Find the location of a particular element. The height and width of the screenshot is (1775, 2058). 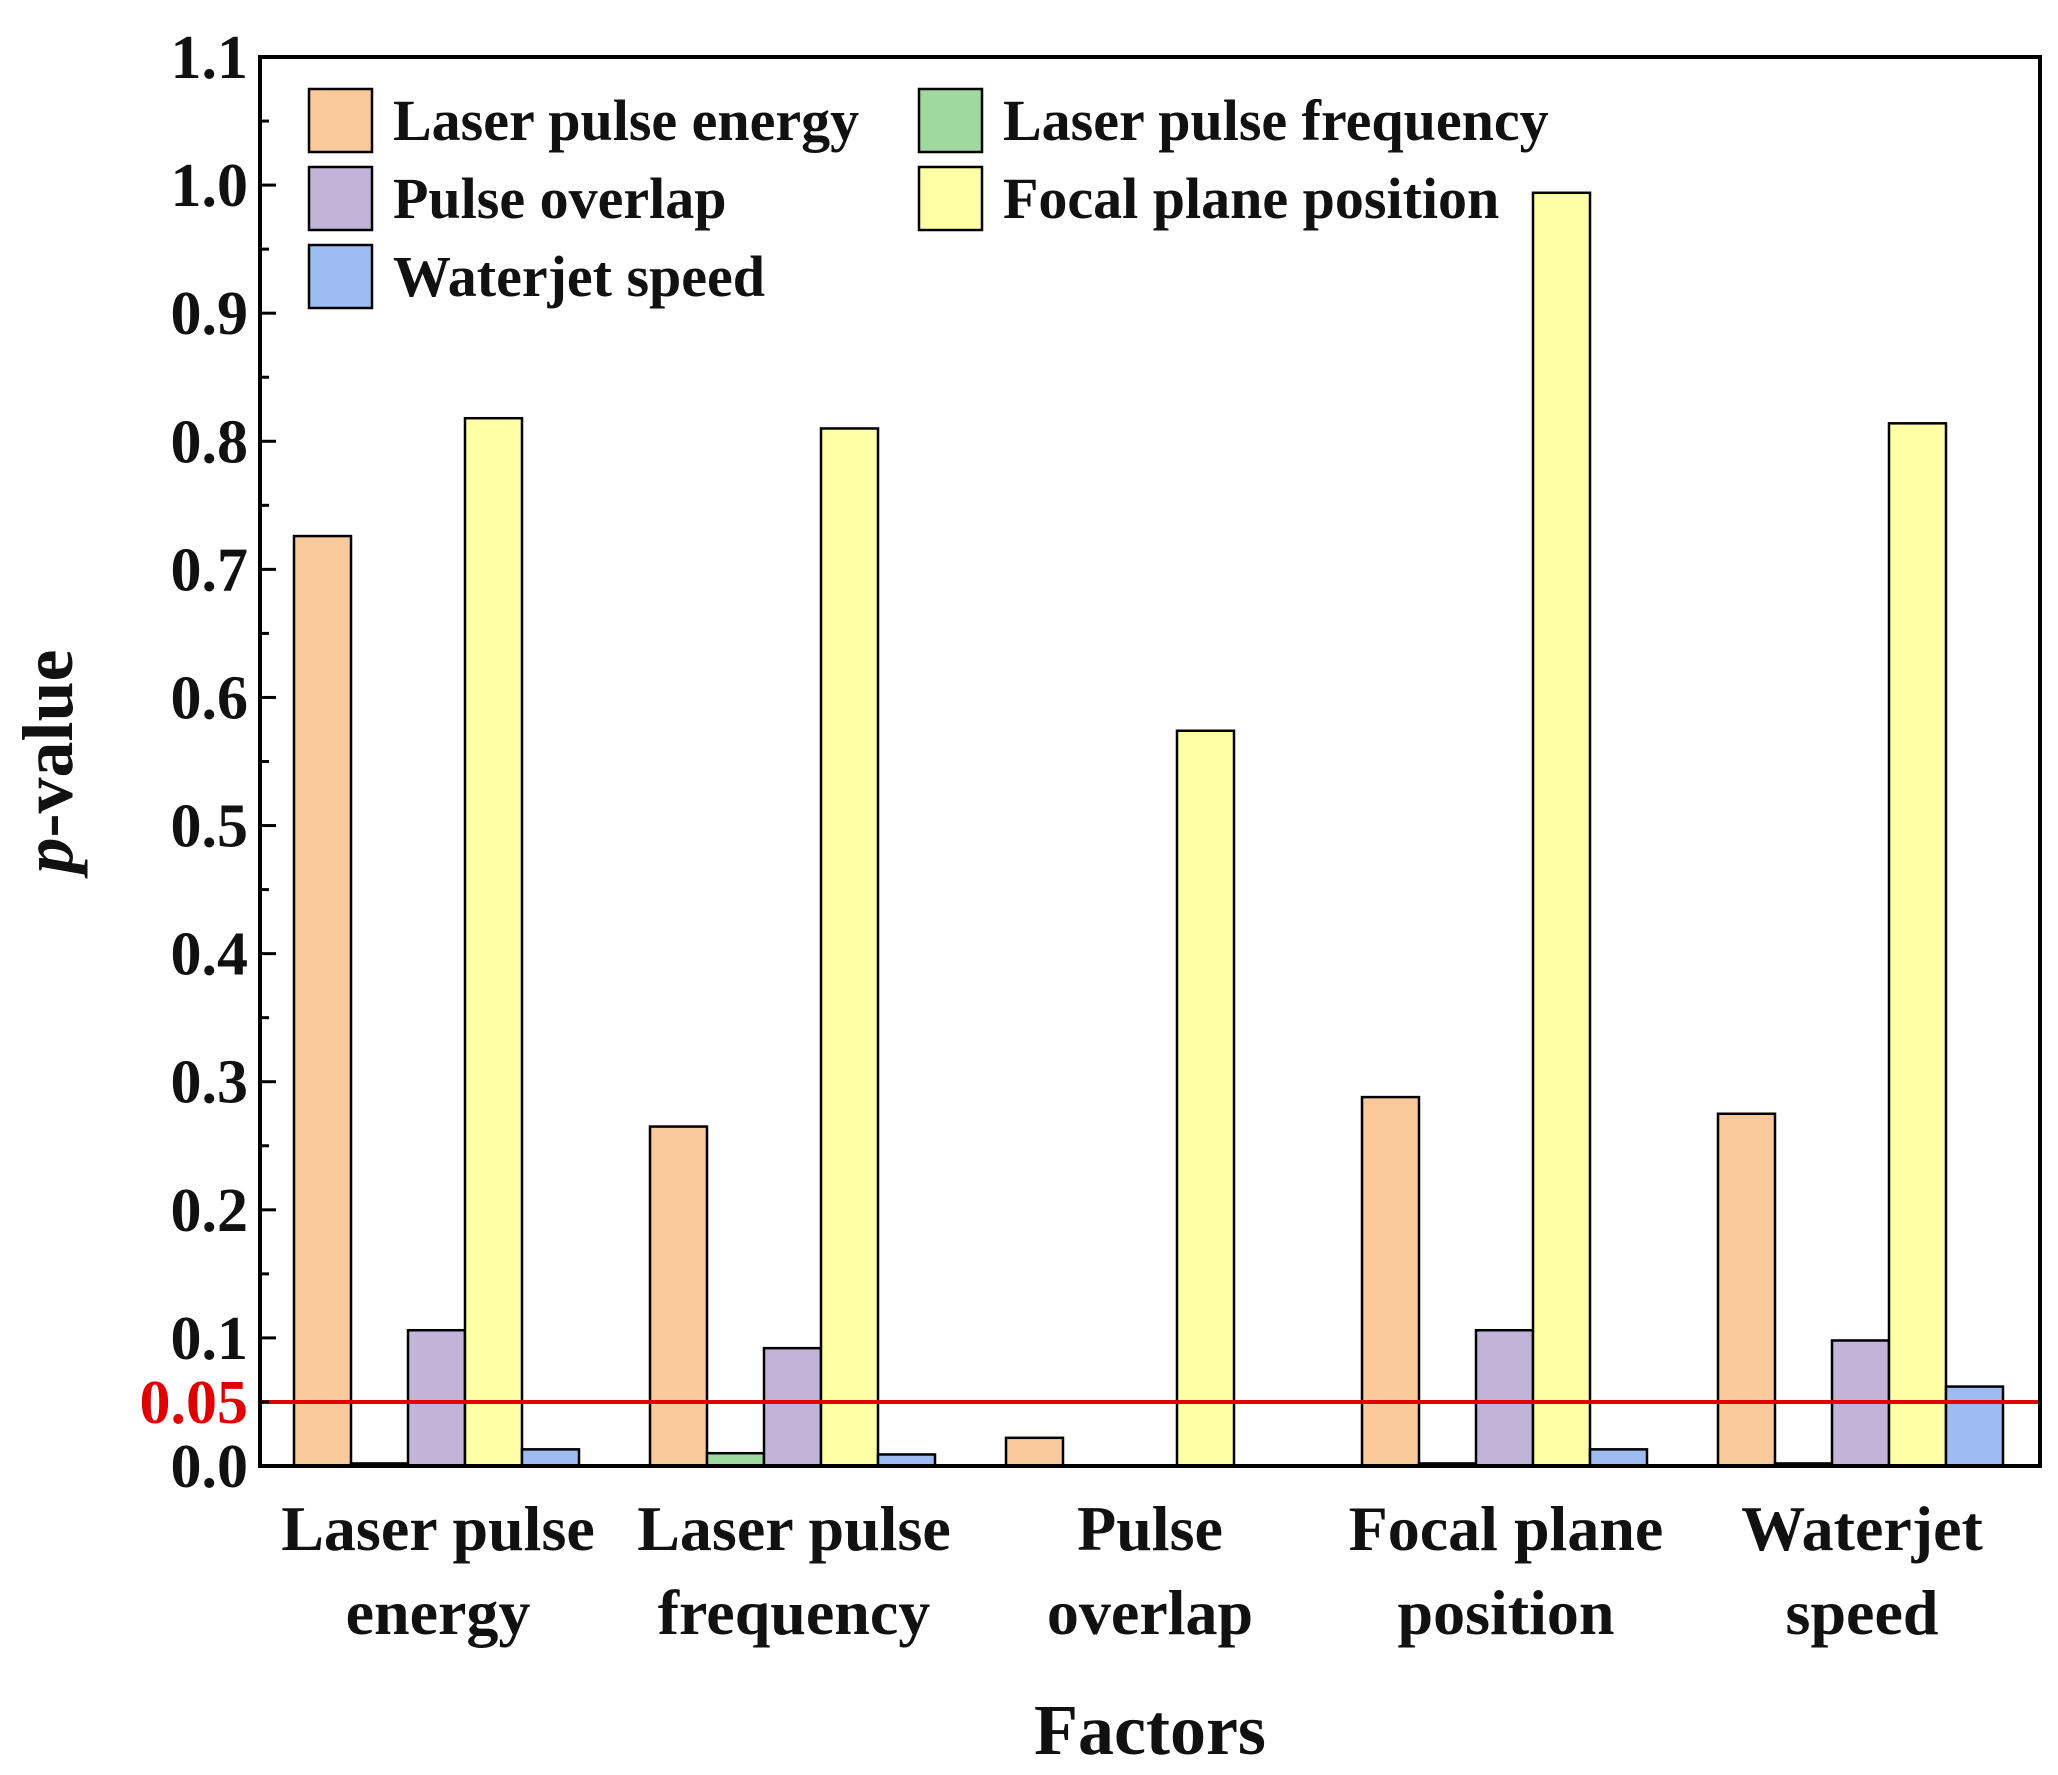

y-tick-label: 0.8 is located at coordinates (210, 442).